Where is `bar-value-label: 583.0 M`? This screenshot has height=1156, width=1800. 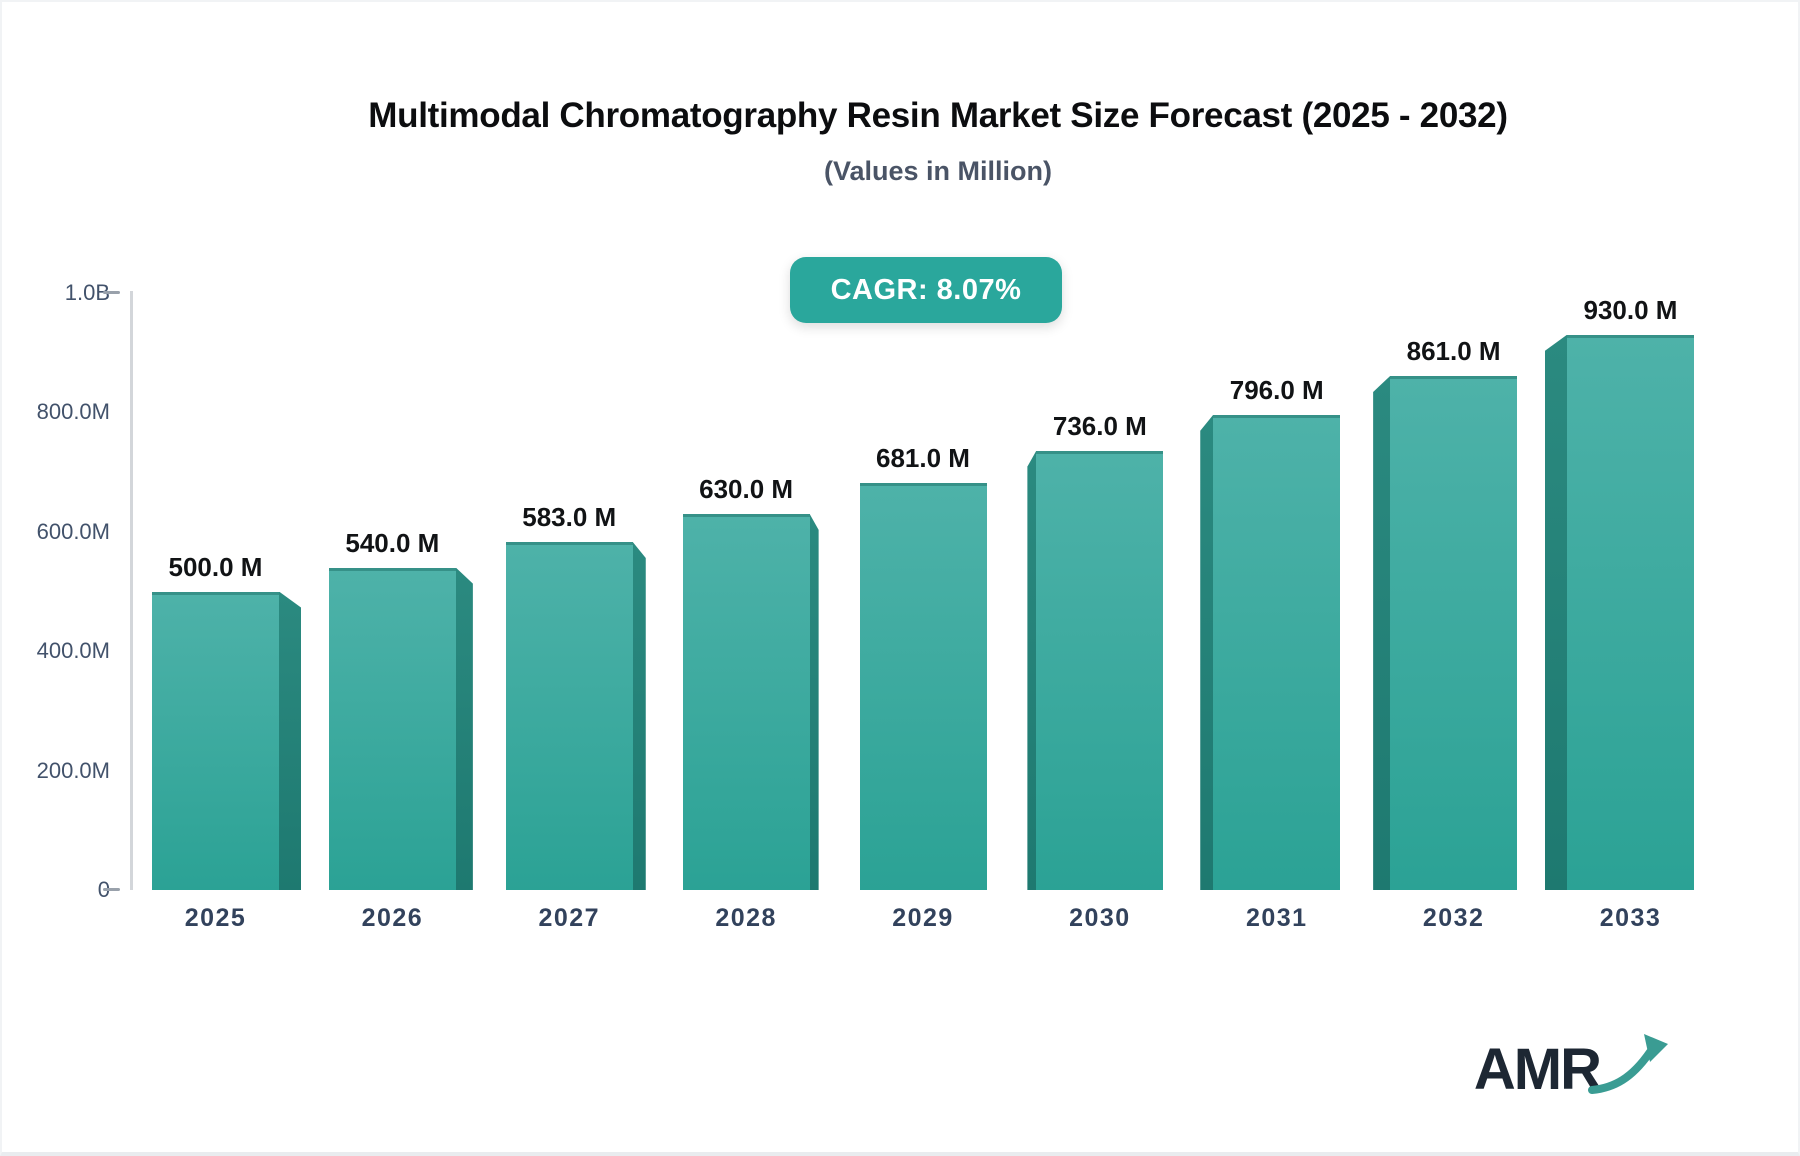
bar-value-label: 583.0 M is located at coordinates (569, 516).